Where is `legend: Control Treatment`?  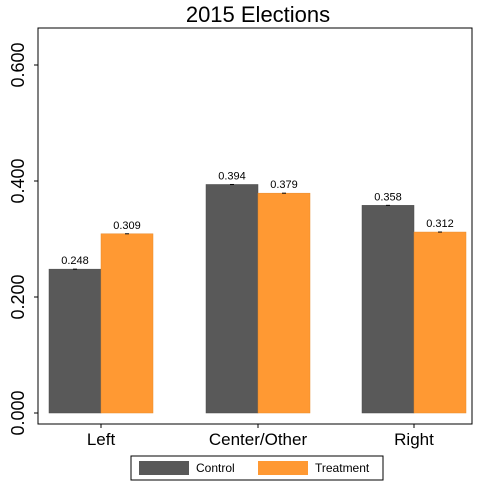 legend: Control Treatment is located at coordinates (257, 468).